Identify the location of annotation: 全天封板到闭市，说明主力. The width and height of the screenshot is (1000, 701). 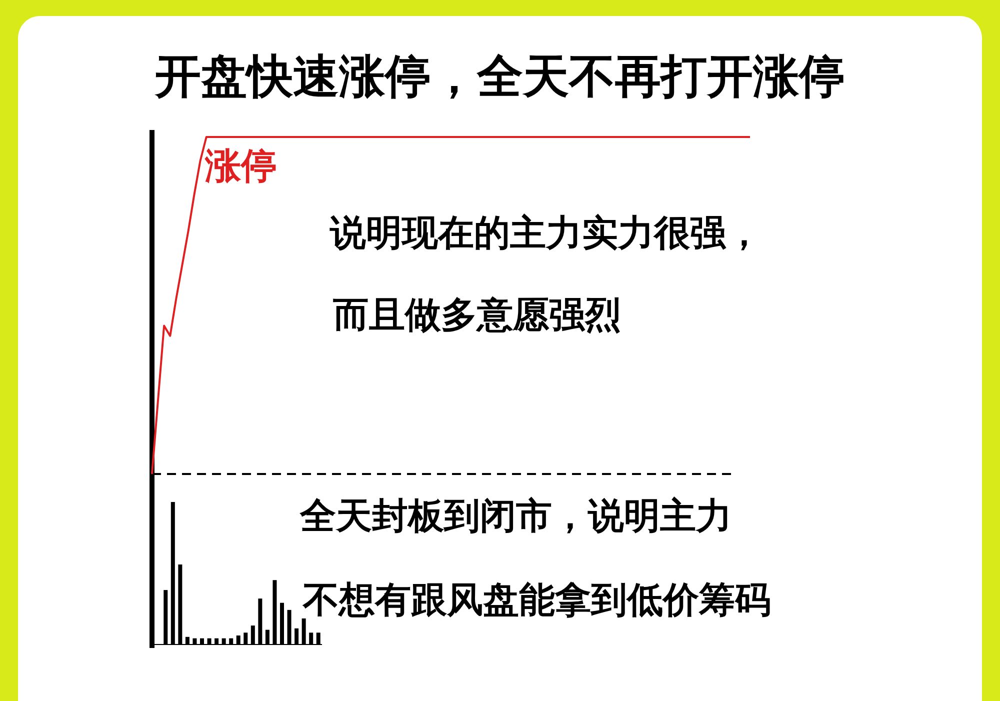
(515, 516).